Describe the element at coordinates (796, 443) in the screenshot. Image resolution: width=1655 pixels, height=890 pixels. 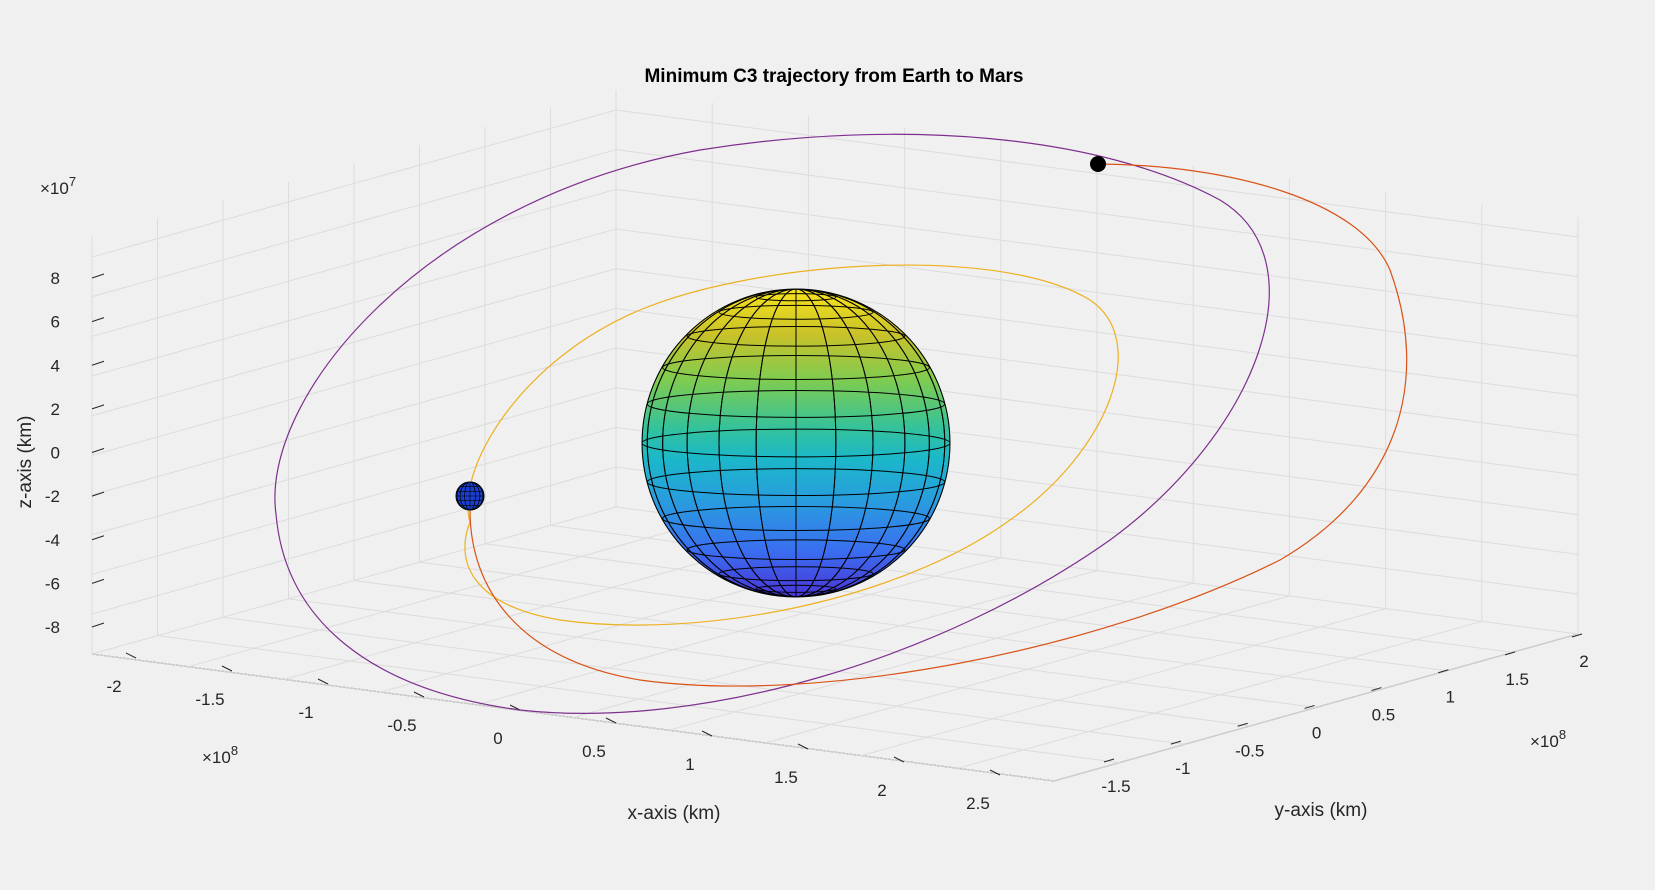
I see `sun-sphere` at that location.